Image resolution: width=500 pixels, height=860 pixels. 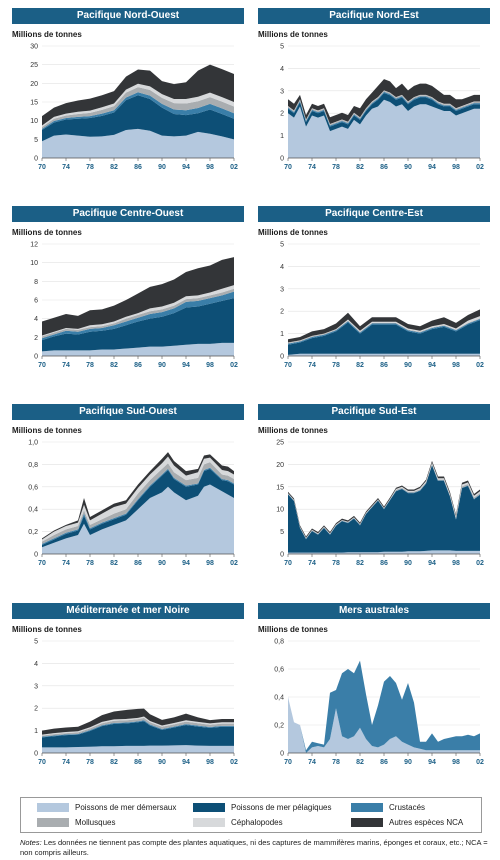 I want to click on x-tick-label: 90, so click(x=408, y=167).